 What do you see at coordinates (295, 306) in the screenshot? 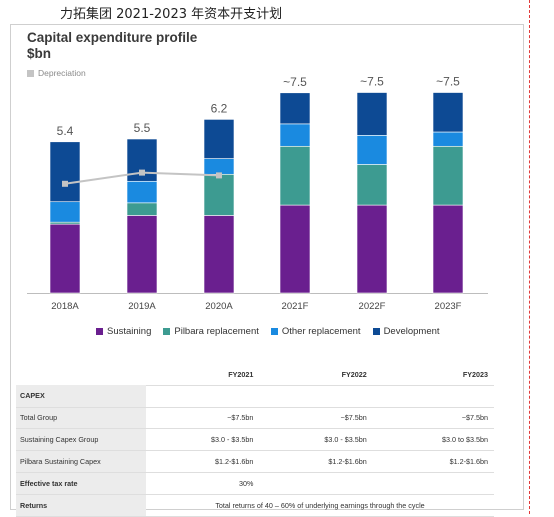
I see `x-tick-label-2021F: 2021F` at bounding box center [295, 306].